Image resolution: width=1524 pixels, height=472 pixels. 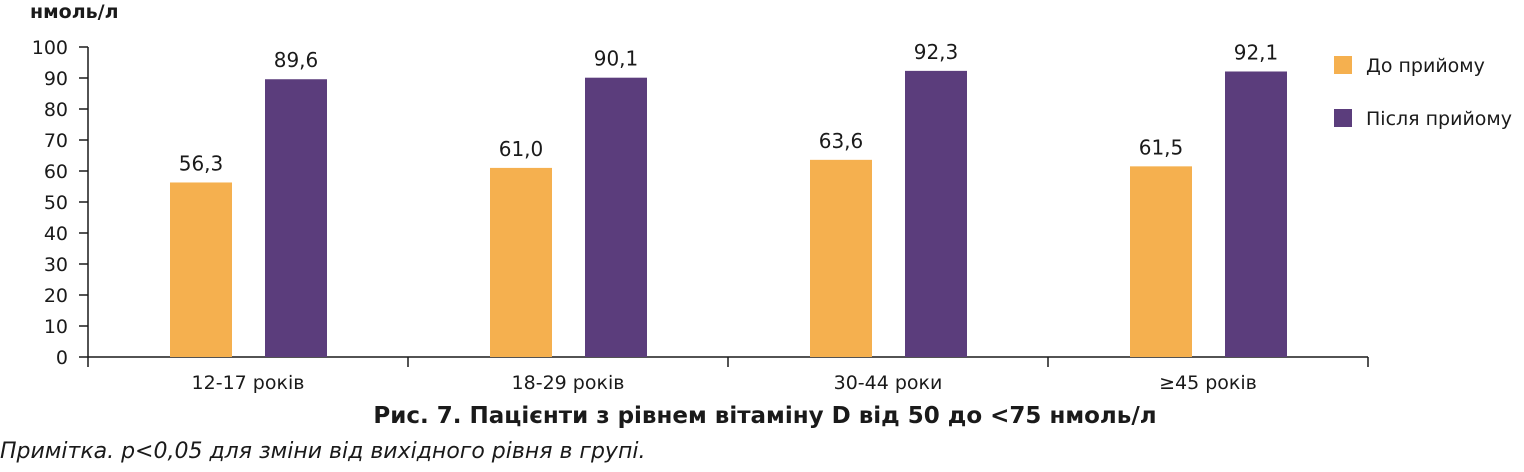 I want to click on data-label: 92,3, so click(x=936, y=52).